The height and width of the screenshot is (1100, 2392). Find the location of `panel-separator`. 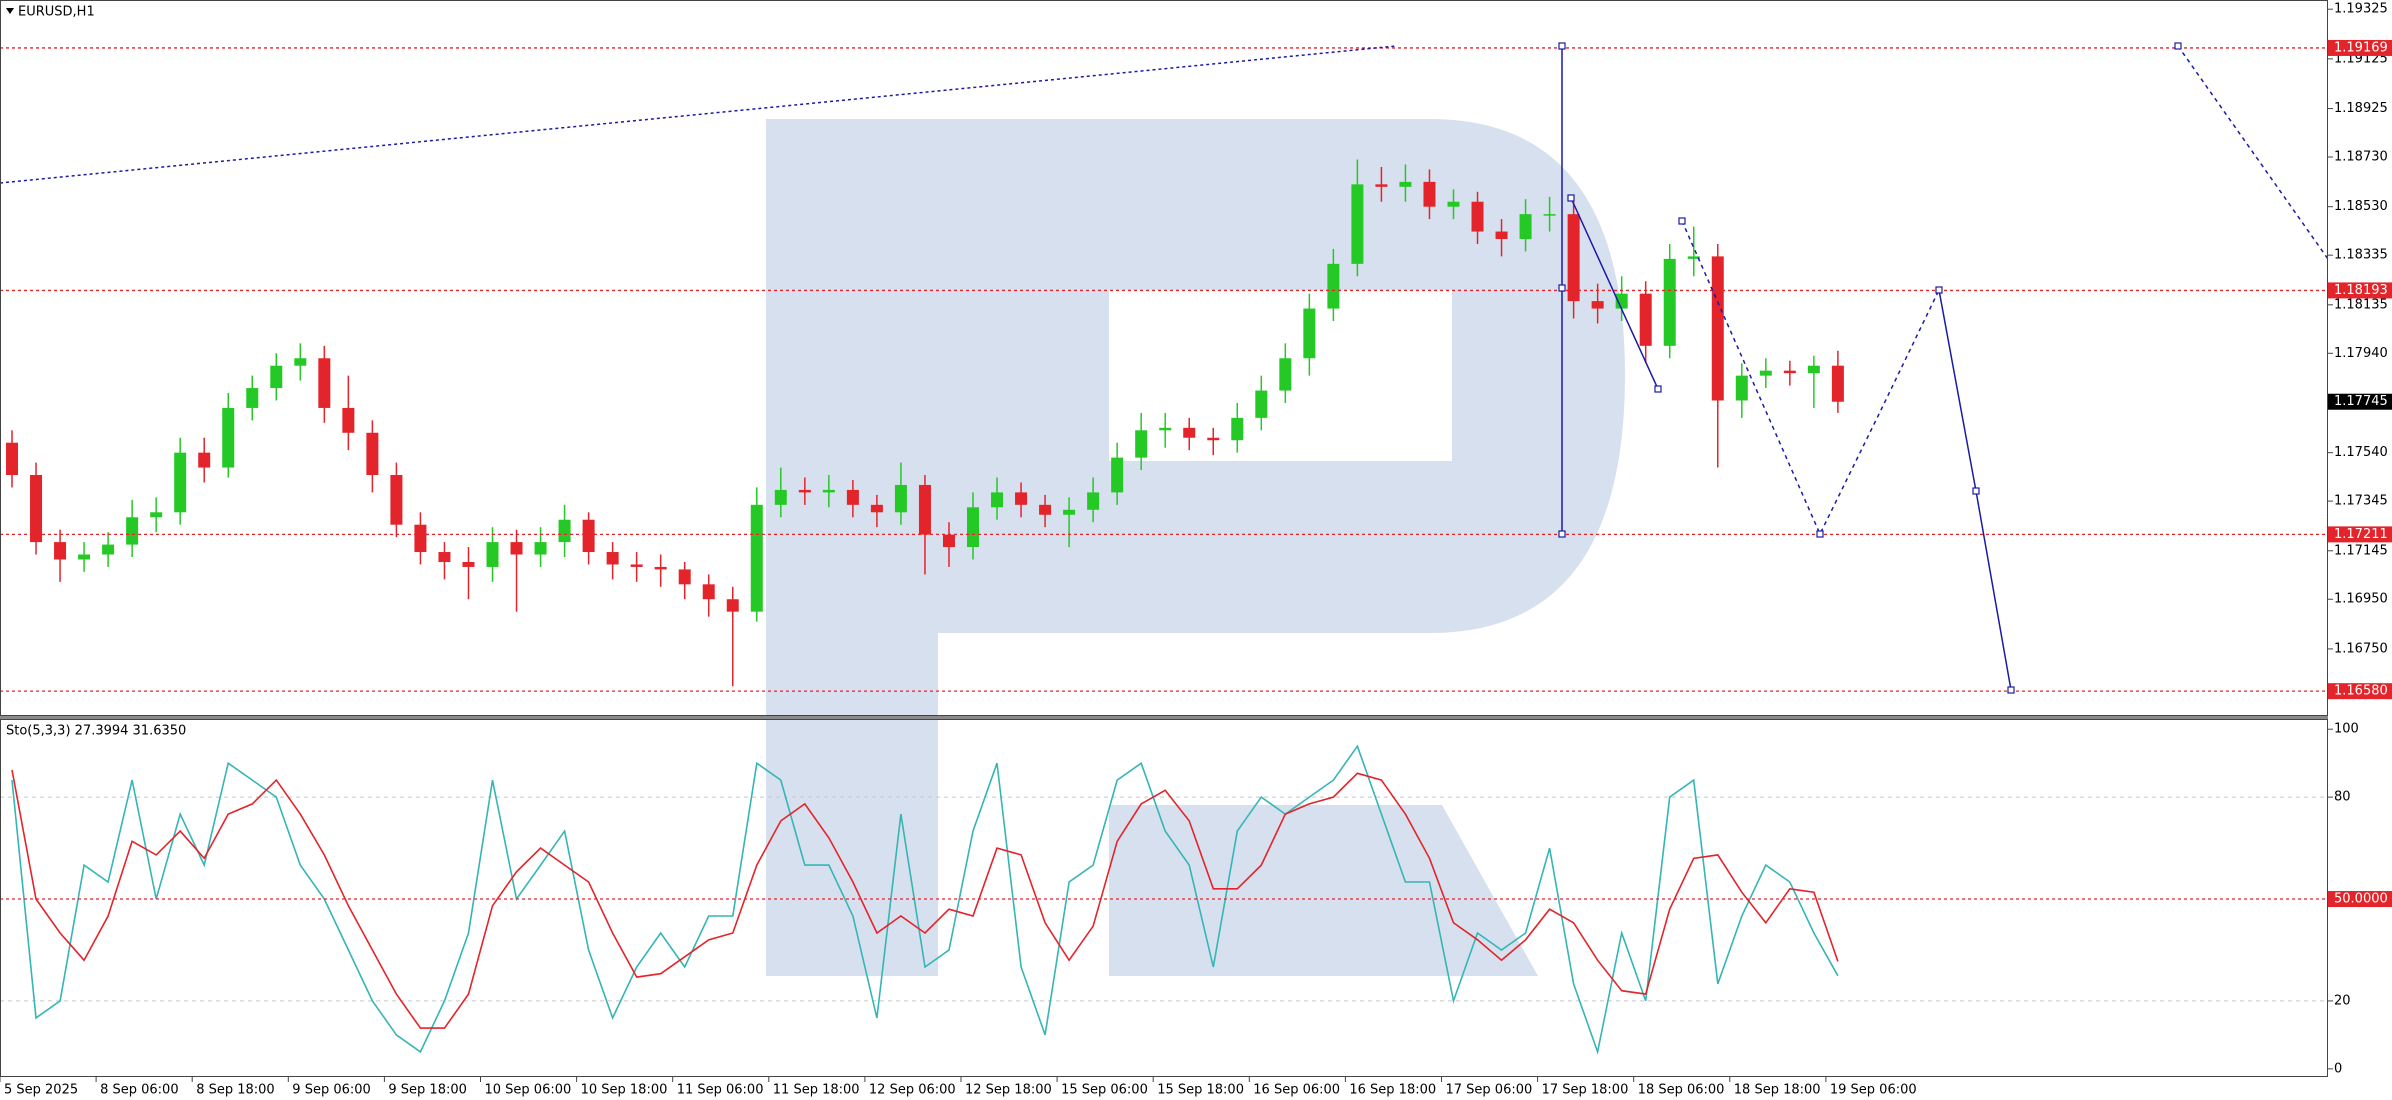

panel-separator is located at coordinates (1164, 717).